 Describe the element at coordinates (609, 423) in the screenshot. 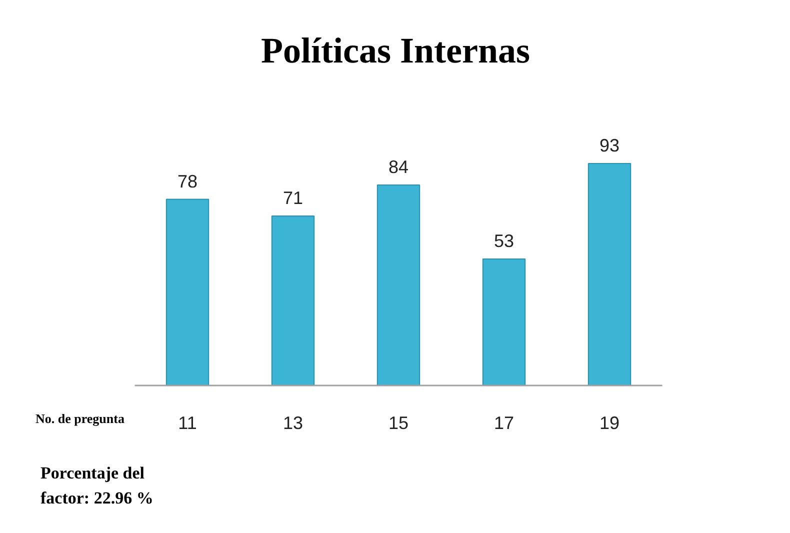

I see `x-tick-label: 19` at that location.